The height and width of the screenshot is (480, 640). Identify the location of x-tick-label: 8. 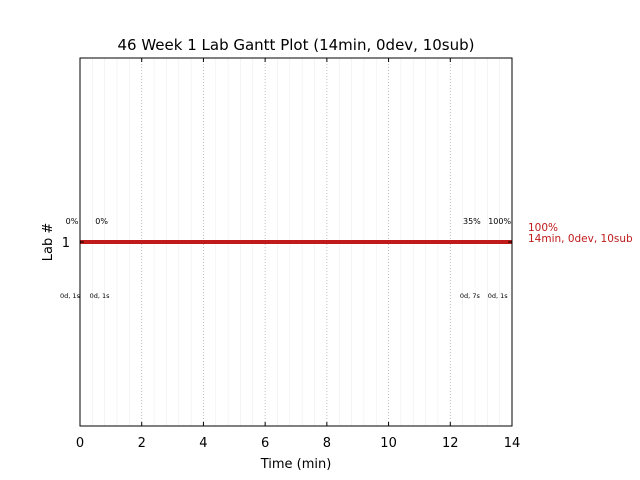
(327, 443).